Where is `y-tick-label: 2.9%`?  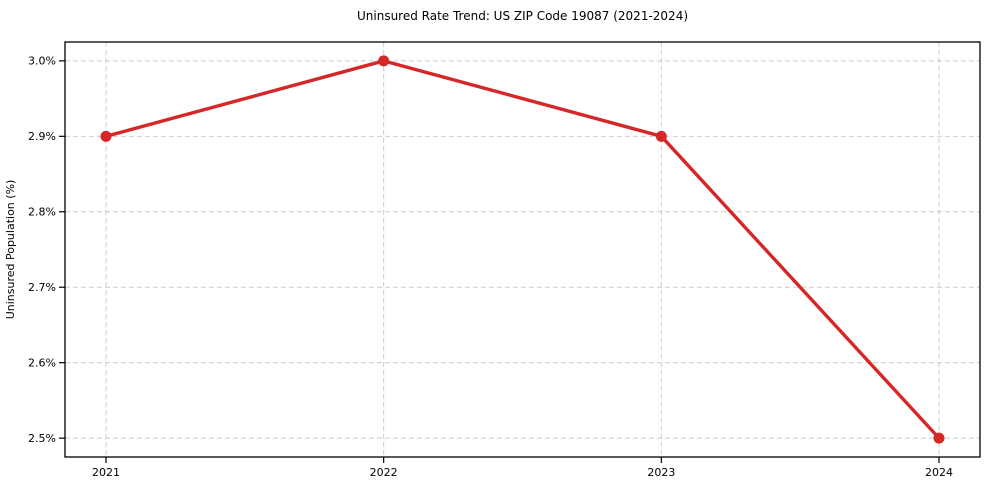
y-tick-label: 2.9% is located at coordinates (42, 136).